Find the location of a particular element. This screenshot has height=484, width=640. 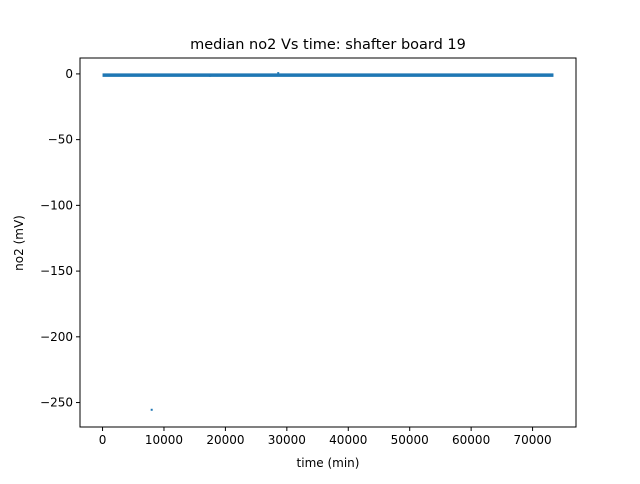

y-tick-label: −250 is located at coordinates (56, 403).